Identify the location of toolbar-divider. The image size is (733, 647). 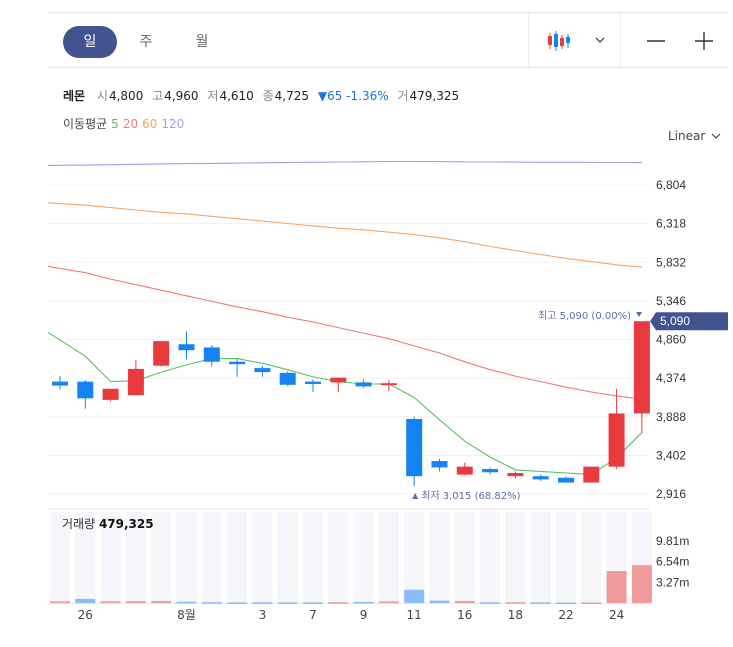
(620, 40).